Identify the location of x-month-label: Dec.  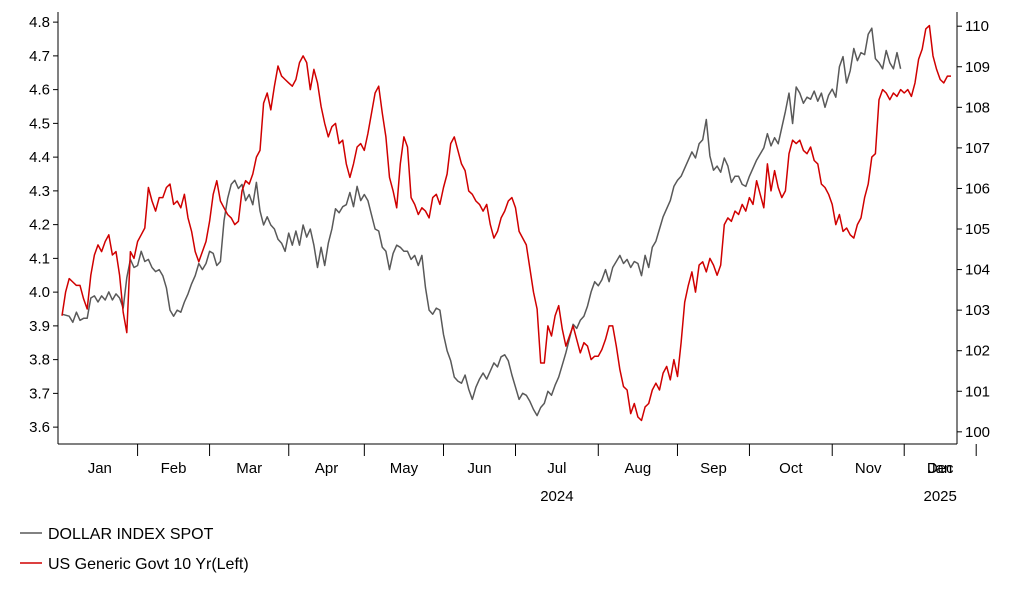
(940, 468).